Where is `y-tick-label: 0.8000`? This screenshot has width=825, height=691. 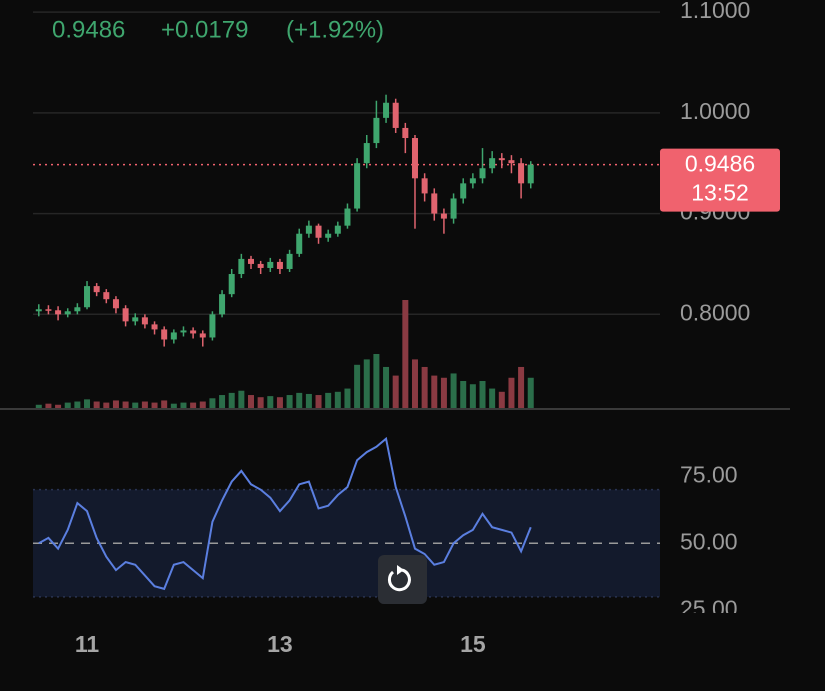
y-tick-label: 0.8000 is located at coordinates (715, 312).